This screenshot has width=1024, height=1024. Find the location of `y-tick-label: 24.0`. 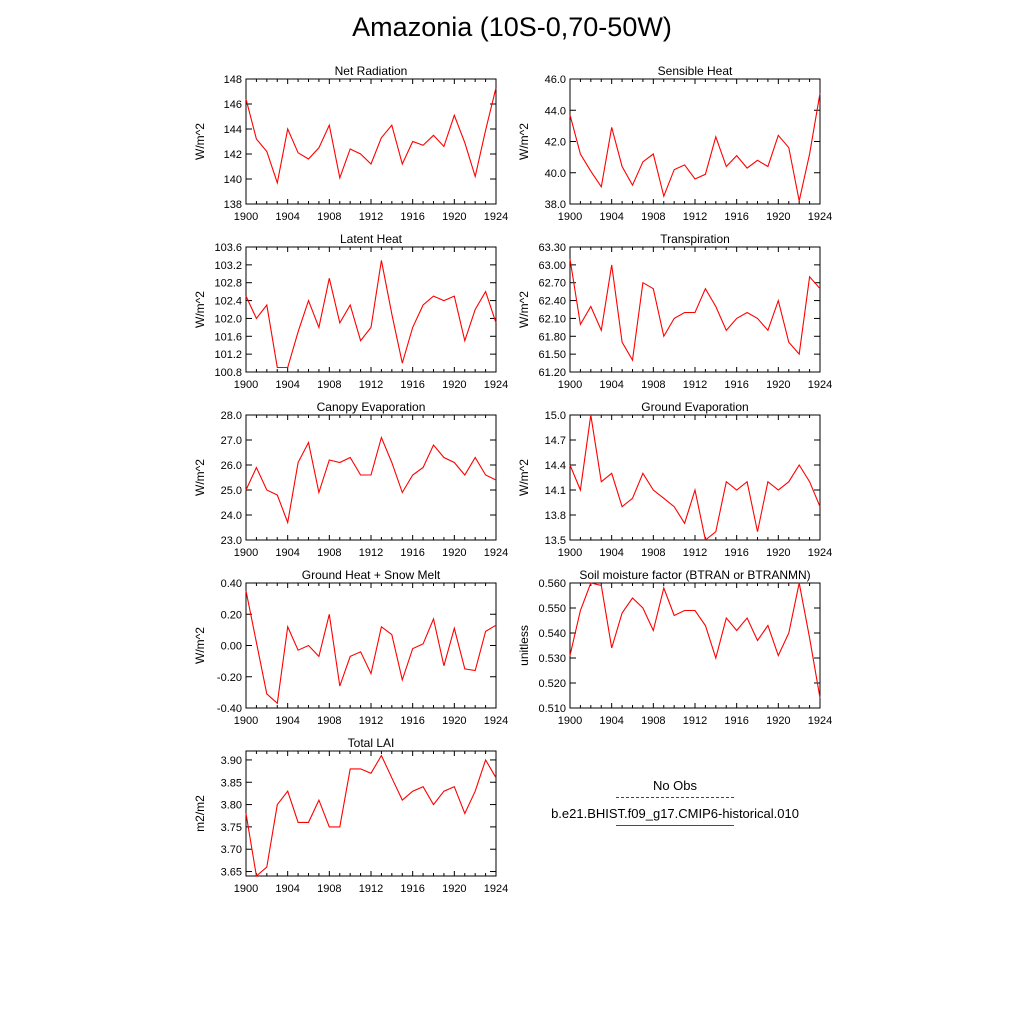

y-tick-label: 24.0 is located at coordinates (231, 516).